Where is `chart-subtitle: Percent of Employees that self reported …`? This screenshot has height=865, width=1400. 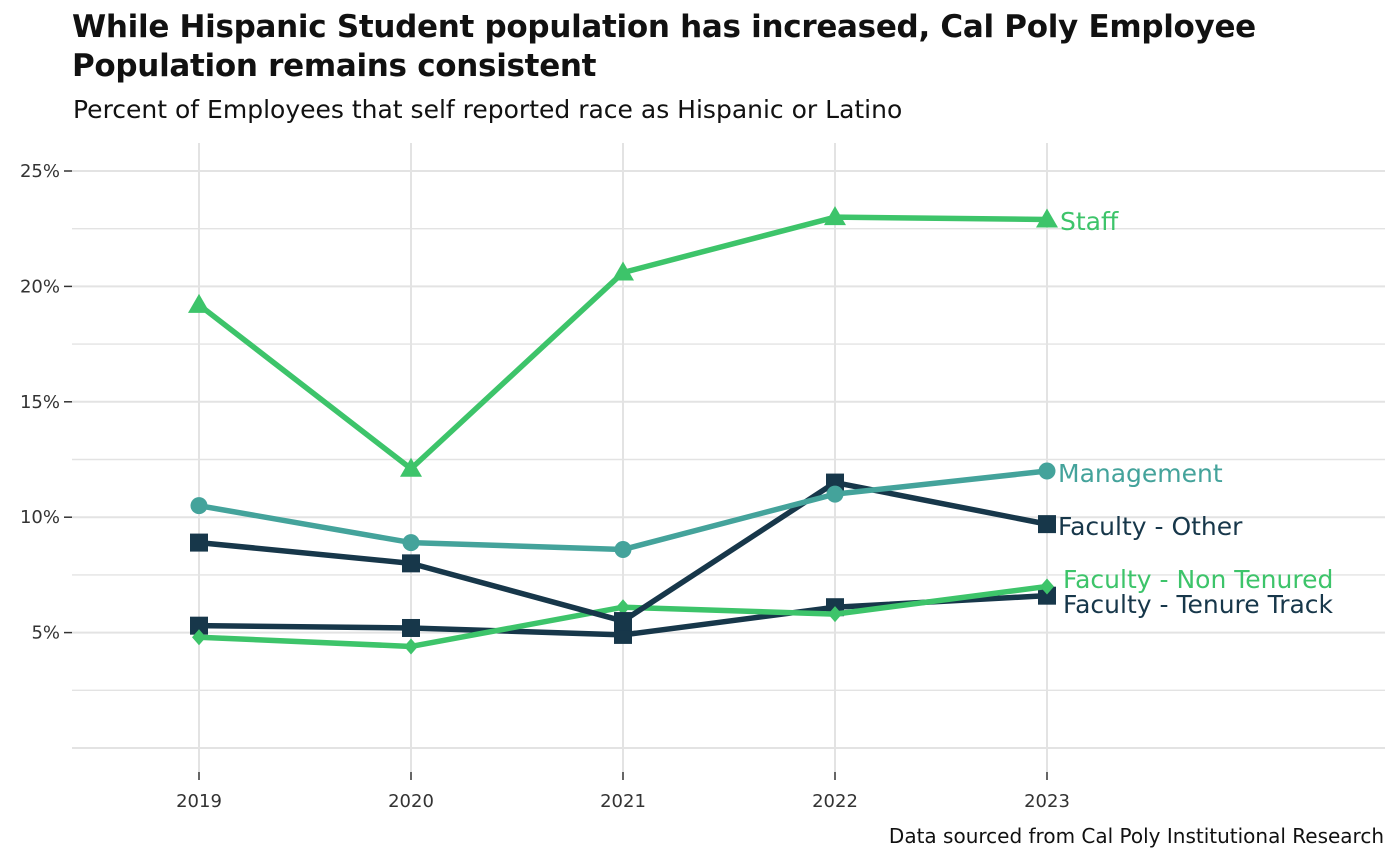
chart-subtitle: Percent of Employees that self reported … is located at coordinates (488, 109).